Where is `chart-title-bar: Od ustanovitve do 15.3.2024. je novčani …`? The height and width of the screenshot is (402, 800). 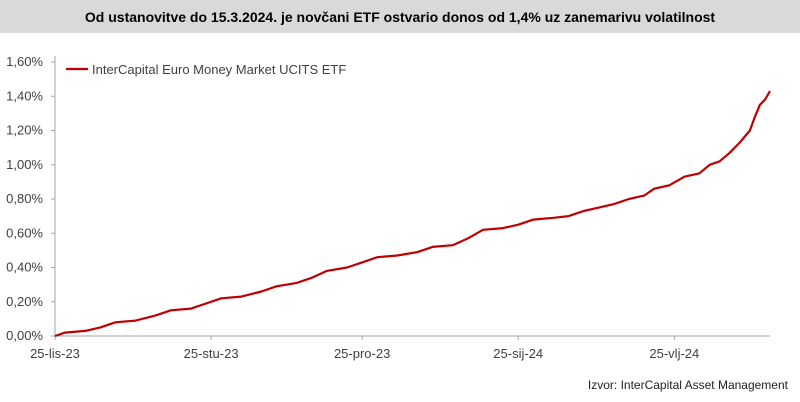 chart-title-bar: Od ustanovitve do 15.3.2024. je novčani … is located at coordinates (400, 16).